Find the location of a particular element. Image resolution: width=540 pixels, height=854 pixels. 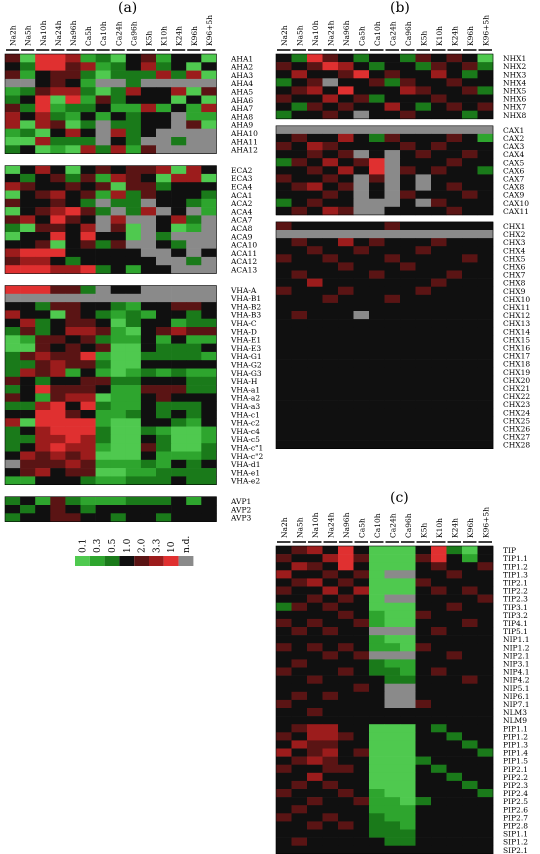

row-label: VHA-G3 is located at coordinates (246, 373).